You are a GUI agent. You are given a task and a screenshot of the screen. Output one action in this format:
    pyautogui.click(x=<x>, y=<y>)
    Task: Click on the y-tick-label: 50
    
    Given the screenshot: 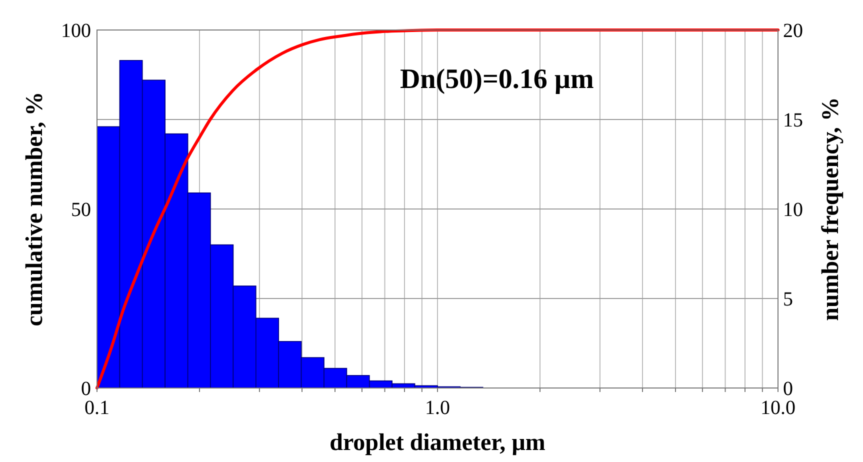 What is the action you would take?
    pyautogui.click(x=81, y=210)
    